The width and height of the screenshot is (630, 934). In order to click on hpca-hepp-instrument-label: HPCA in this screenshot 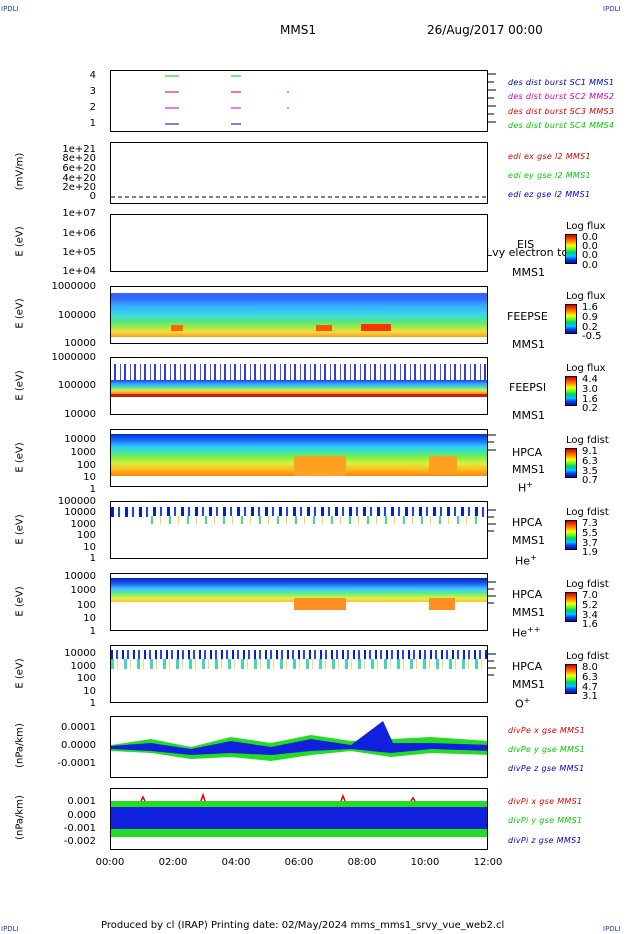, I will do `click(527, 594)`.